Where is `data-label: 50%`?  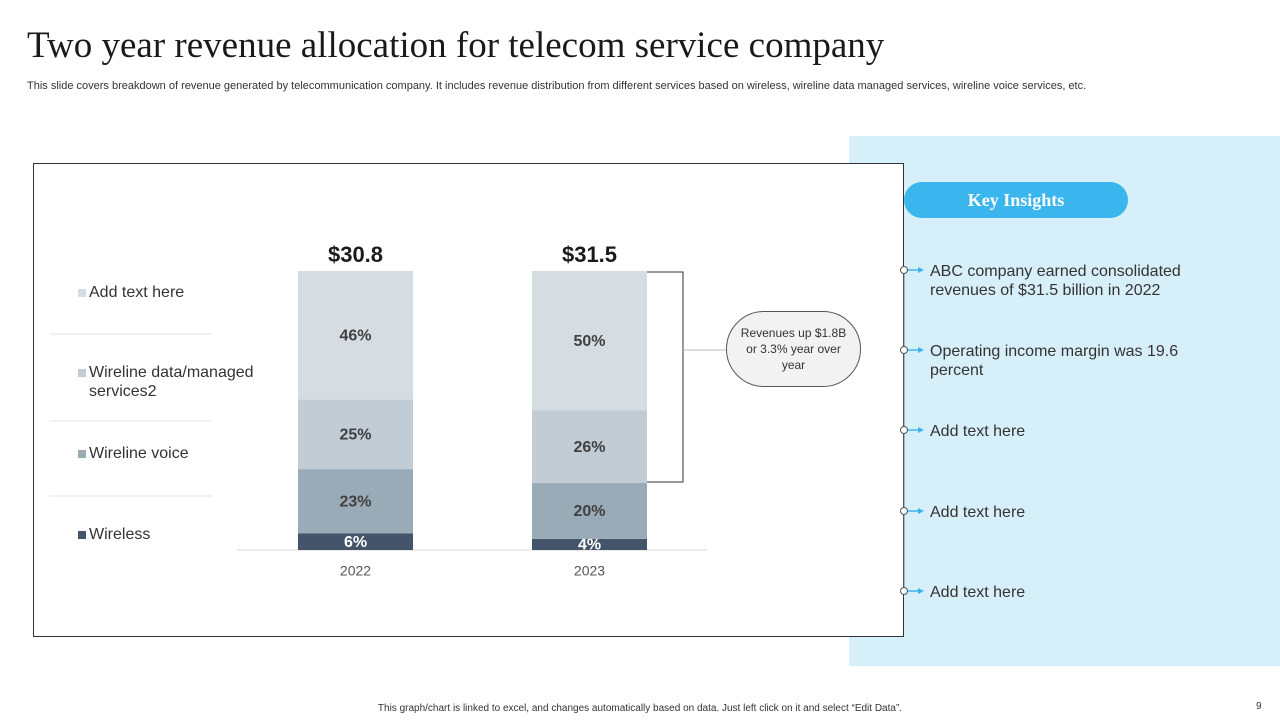
data-label: 50% is located at coordinates (589, 341).